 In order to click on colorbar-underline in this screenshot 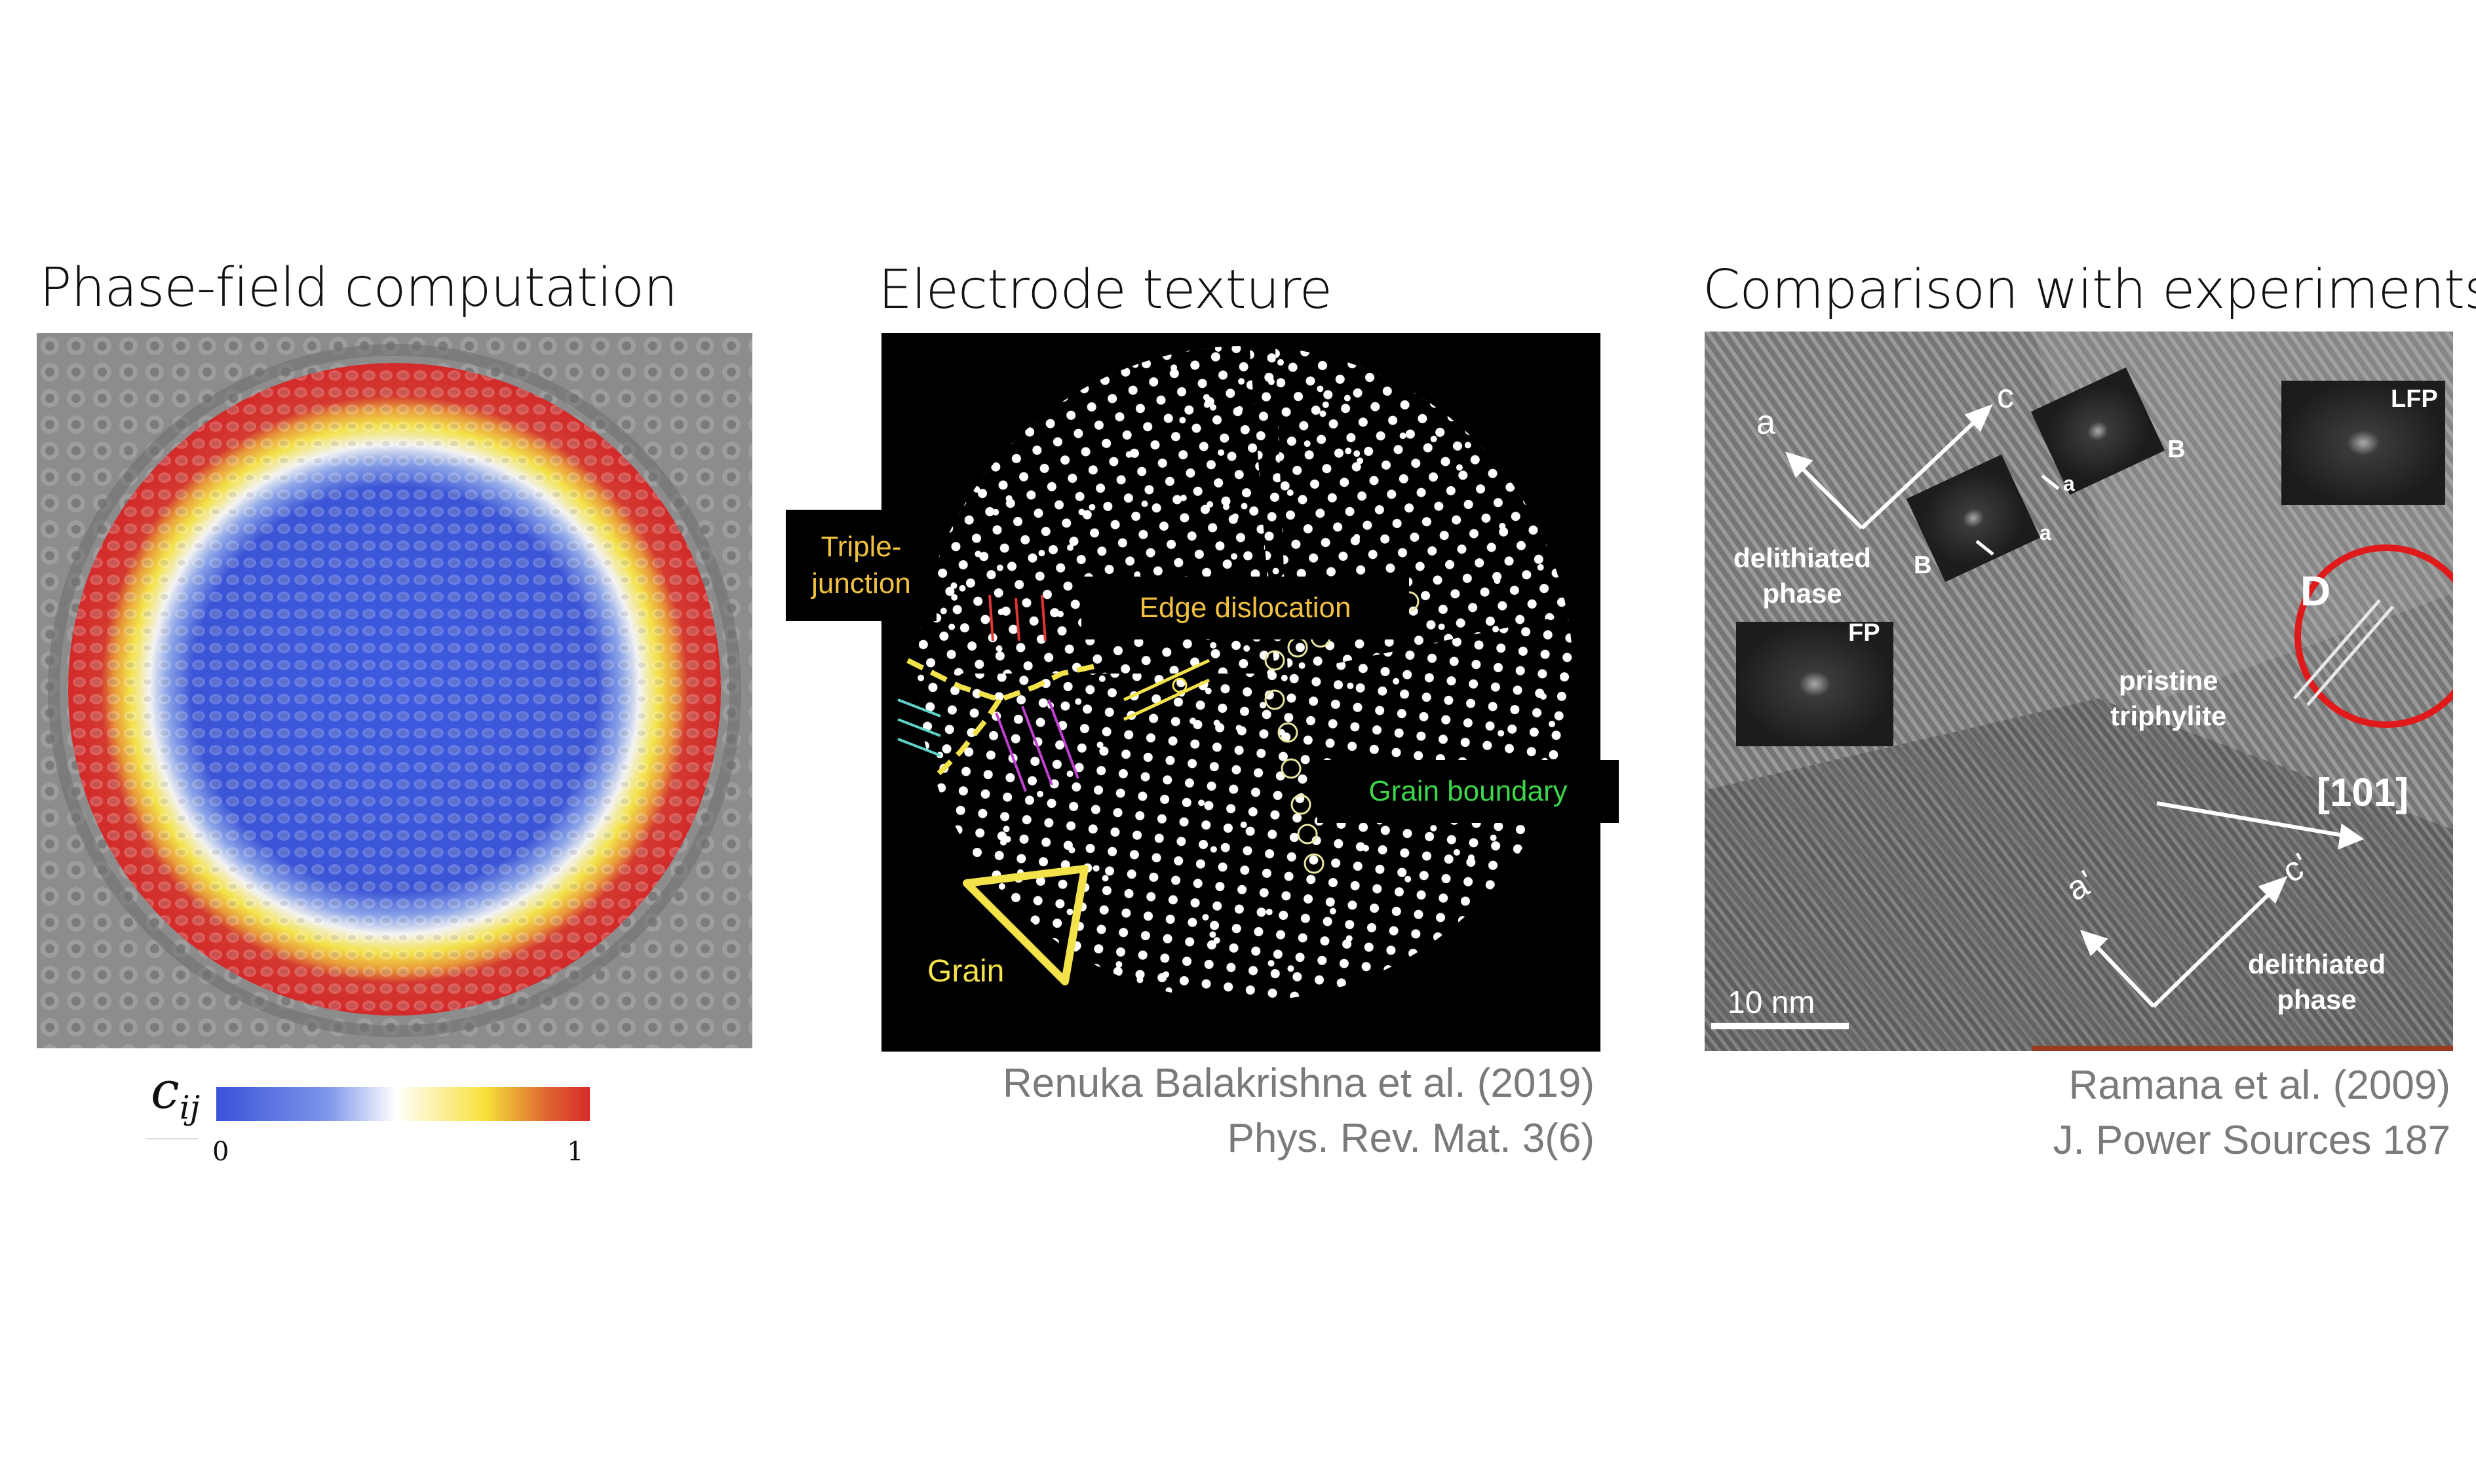, I will do `click(171, 1138)`.